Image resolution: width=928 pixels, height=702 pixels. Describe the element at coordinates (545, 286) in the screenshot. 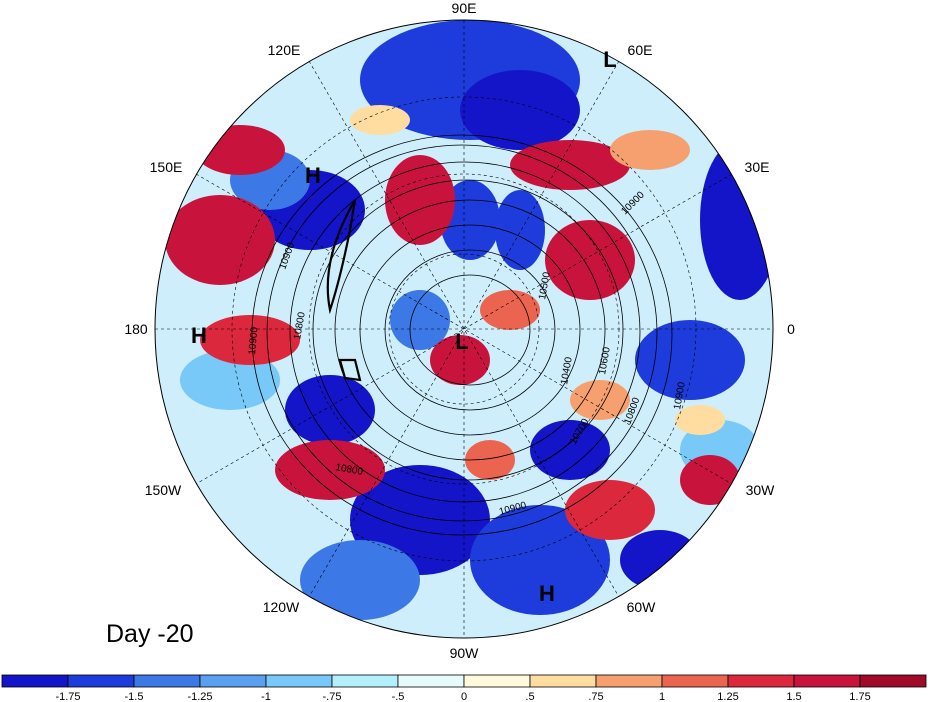

I see `contour-label: 10500` at that location.